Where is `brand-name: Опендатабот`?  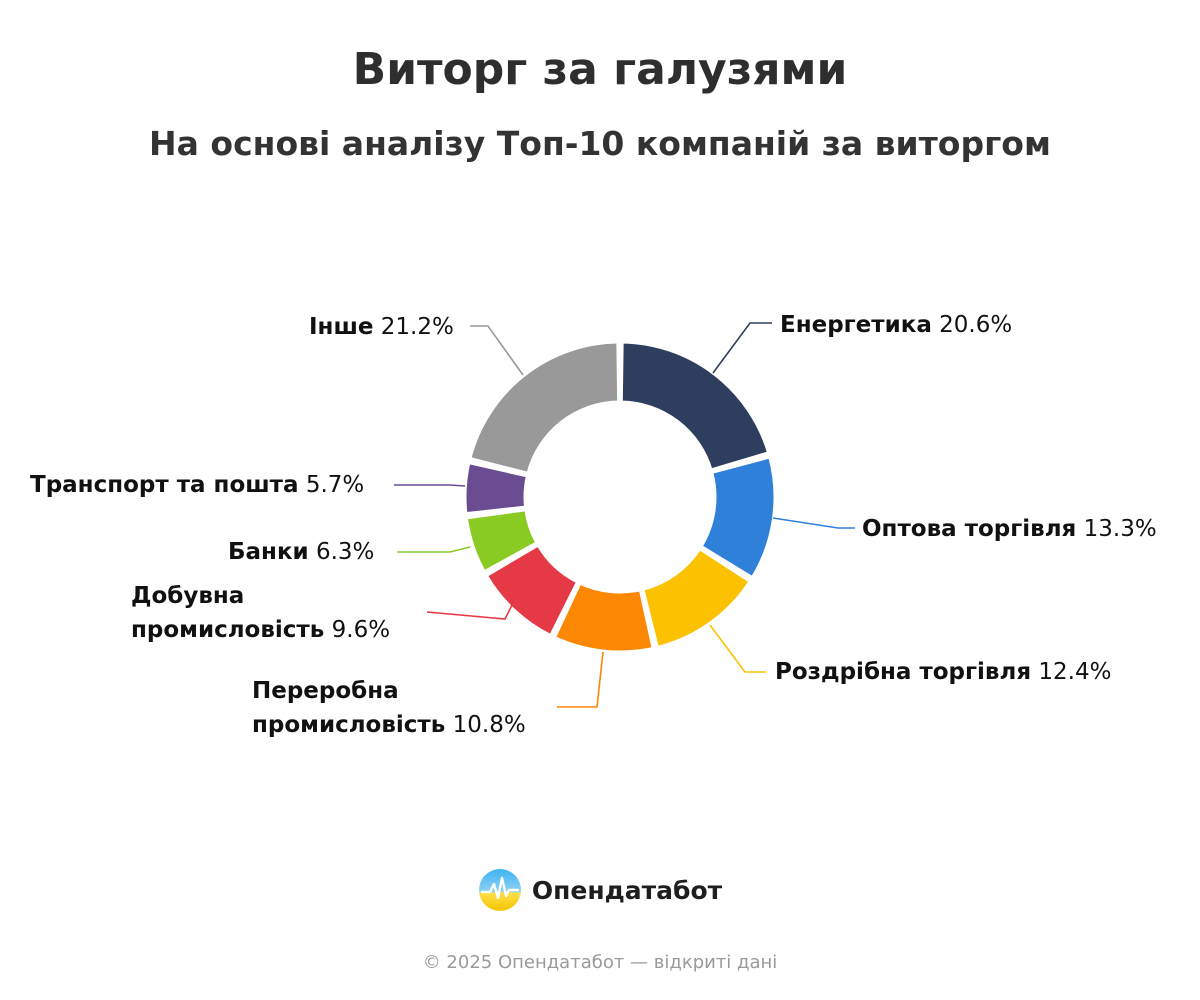 brand-name: Опендатабот is located at coordinates (627, 890).